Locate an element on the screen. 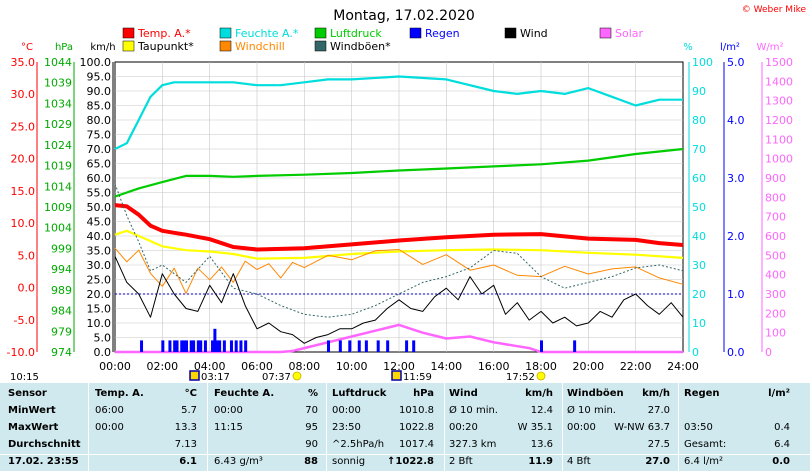  series-regen is located at coordinates (358, 340).